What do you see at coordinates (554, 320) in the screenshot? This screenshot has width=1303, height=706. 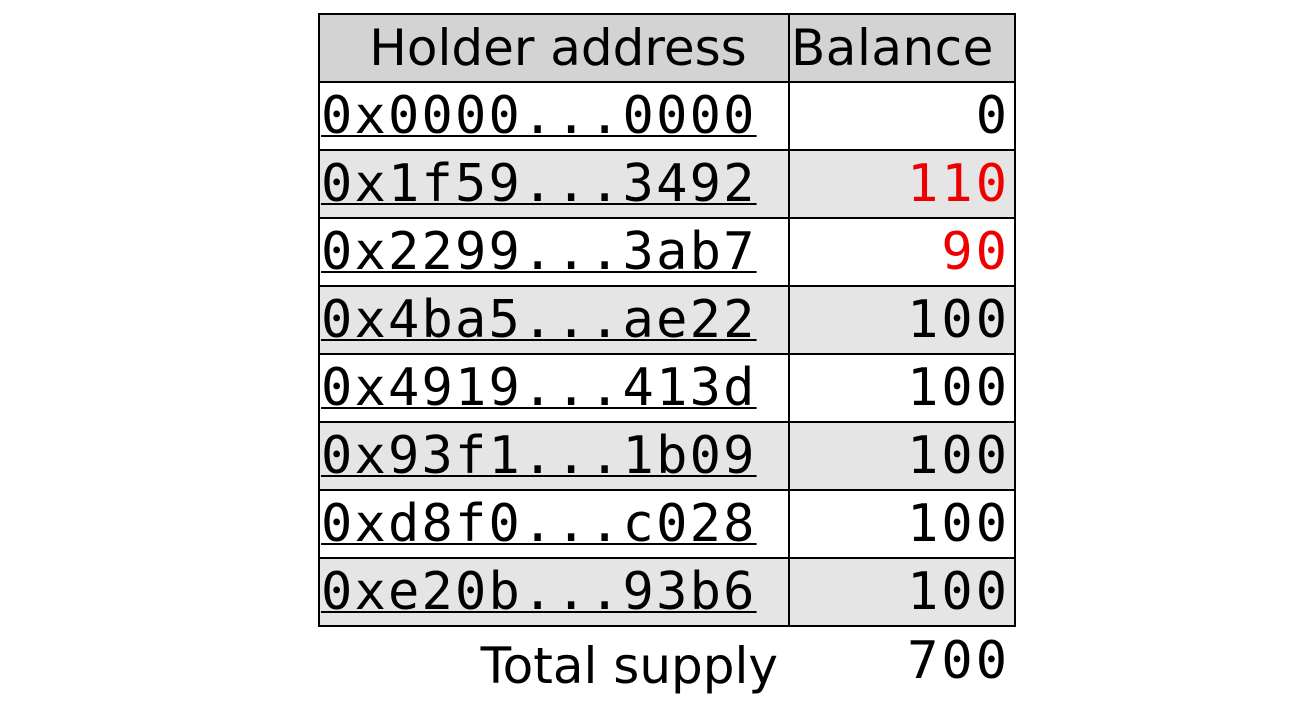 I see `holder-address-link: 0x4ba5...ae22` at bounding box center [554, 320].